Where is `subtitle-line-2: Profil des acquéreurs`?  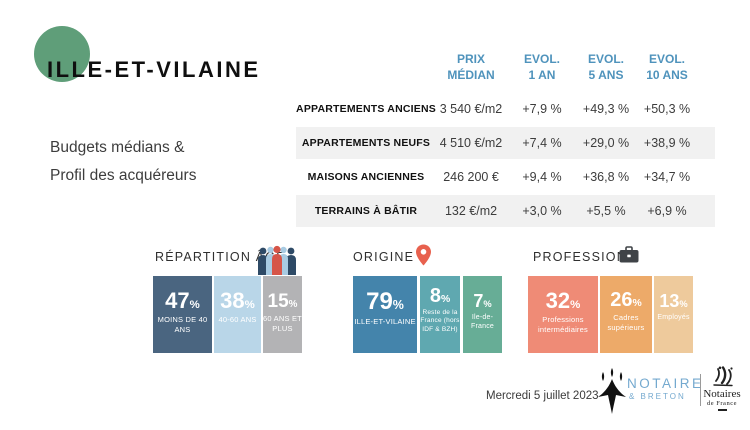
subtitle-line-2: Profil des acquéreurs is located at coordinates (123, 175).